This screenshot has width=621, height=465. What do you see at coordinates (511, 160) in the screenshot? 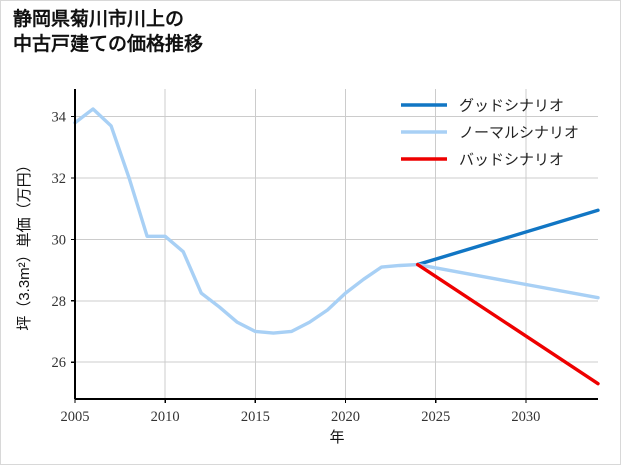
I see `legend-label-2: バッドシナリオ` at bounding box center [511, 160].